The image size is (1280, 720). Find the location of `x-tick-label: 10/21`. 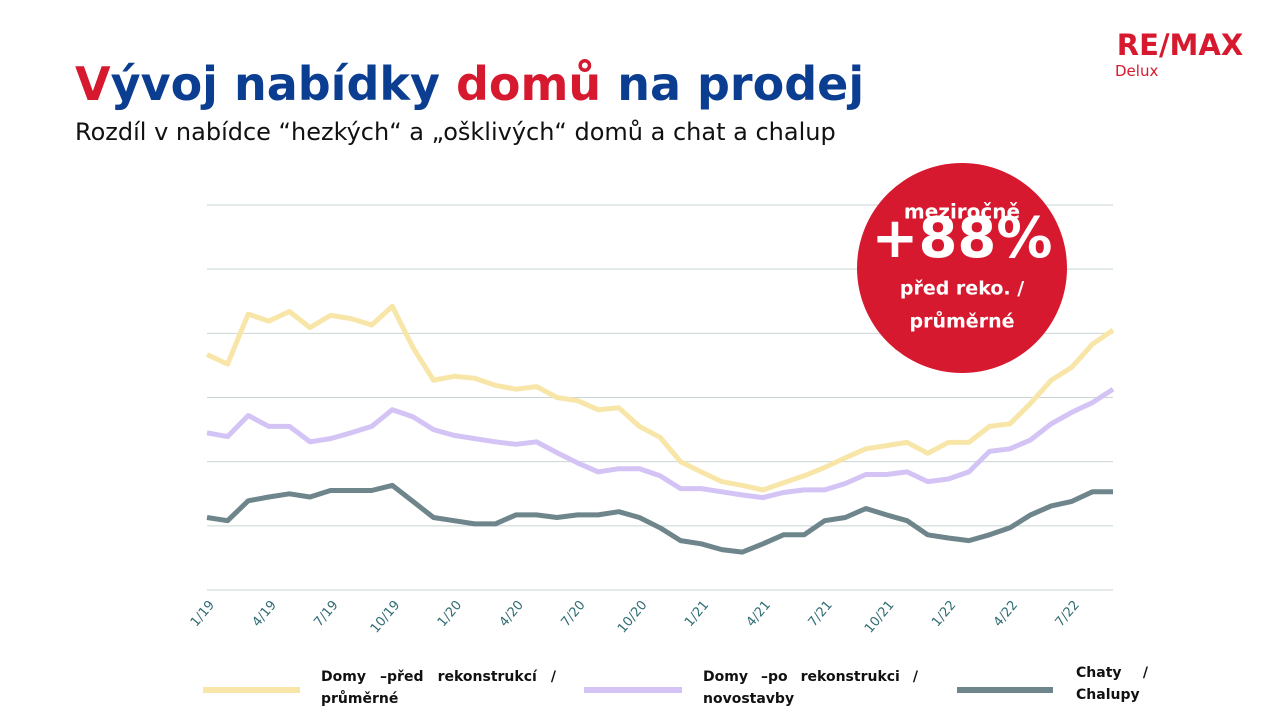

x-tick-label: 10/21 is located at coordinates (880, 617).